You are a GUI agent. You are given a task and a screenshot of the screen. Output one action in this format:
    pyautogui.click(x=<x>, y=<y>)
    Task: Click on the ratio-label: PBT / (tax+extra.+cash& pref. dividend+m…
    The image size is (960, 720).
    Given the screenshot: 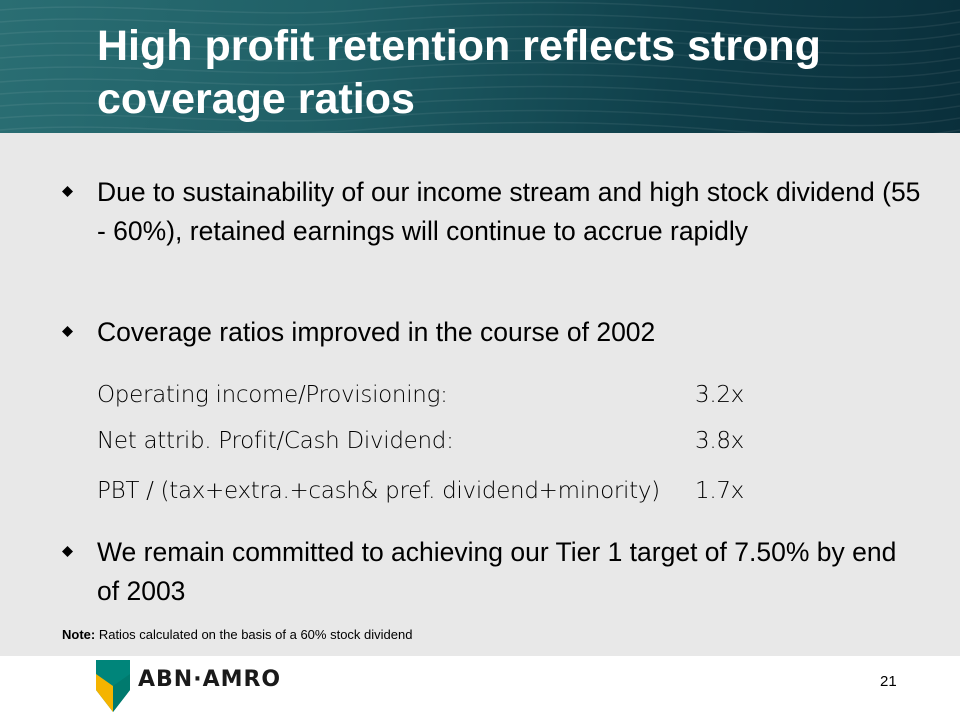 What is the action you would take?
    pyautogui.click(x=378, y=491)
    